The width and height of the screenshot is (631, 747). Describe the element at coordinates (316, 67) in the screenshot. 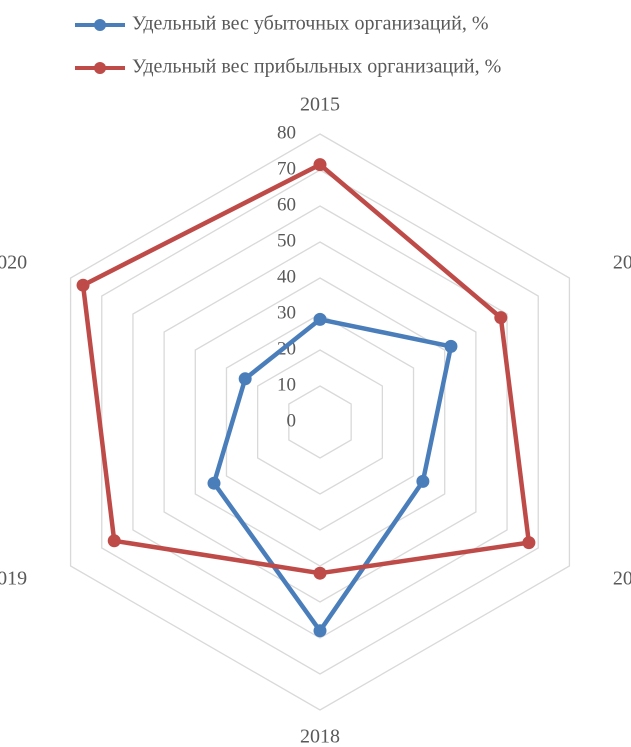

I see `legend-label: Удельный вес прибыльных организаций, %` at that location.